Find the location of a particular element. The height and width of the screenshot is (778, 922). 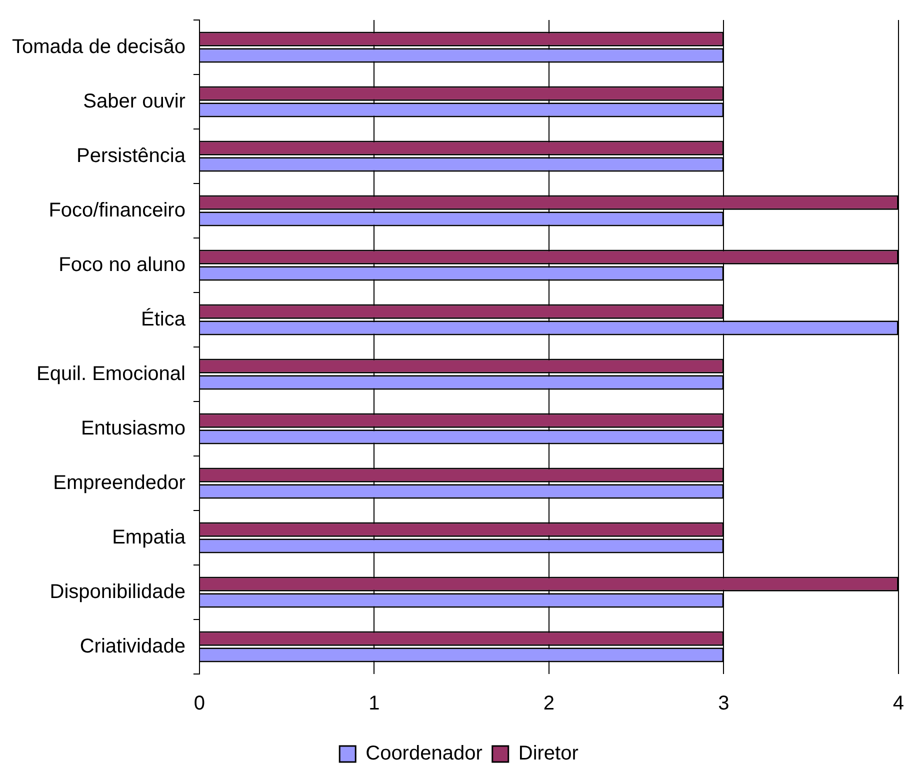

y-tick-label: Equil. Emocional is located at coordinates (111, 373).